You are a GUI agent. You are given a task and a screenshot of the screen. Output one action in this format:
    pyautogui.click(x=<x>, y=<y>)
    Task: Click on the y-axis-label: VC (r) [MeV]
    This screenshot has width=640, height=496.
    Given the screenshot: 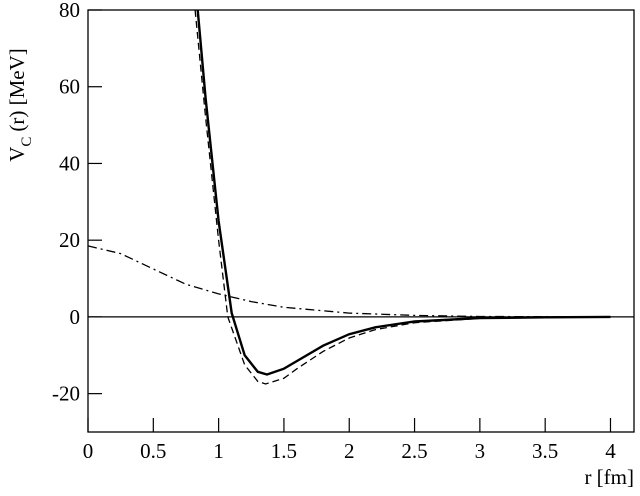 What is the action you would take?
    pyautogui.click(x=20, y=105)
    